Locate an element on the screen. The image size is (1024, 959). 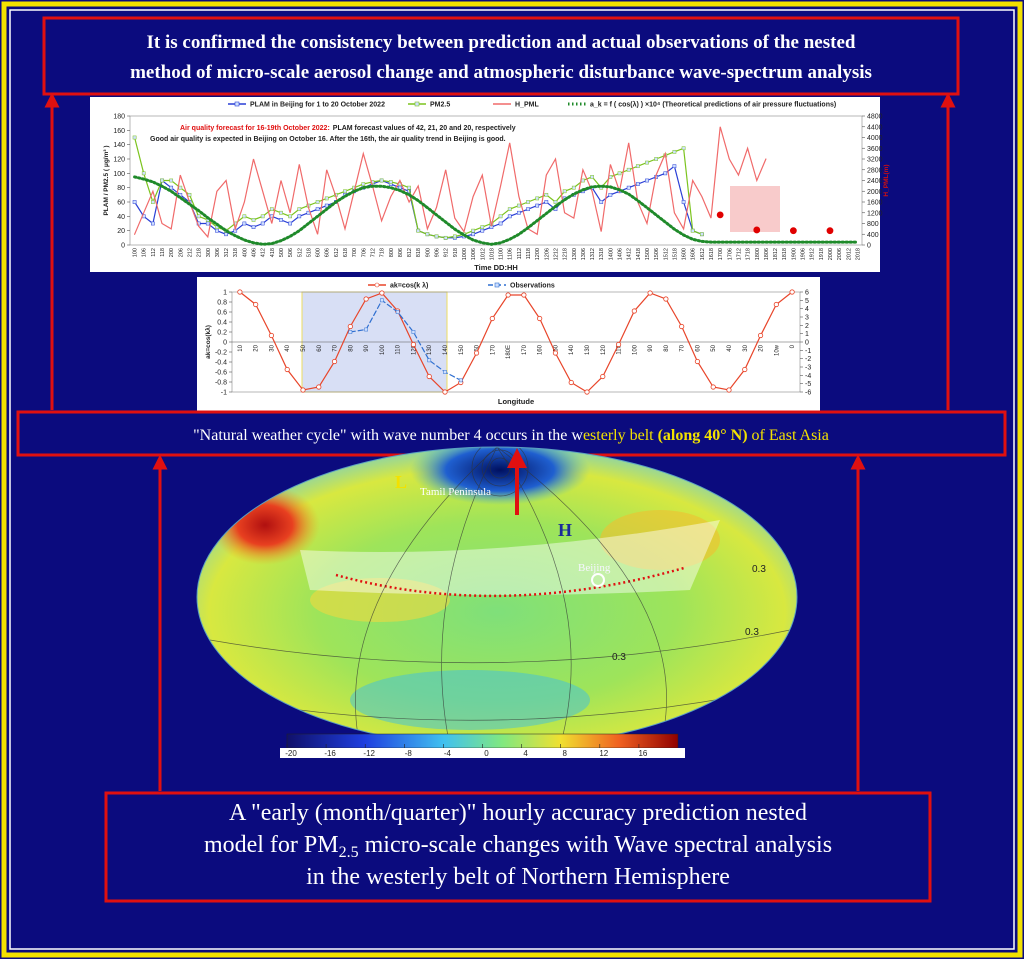
x-tick-label: 1218 is located at coordinates (566, 254).